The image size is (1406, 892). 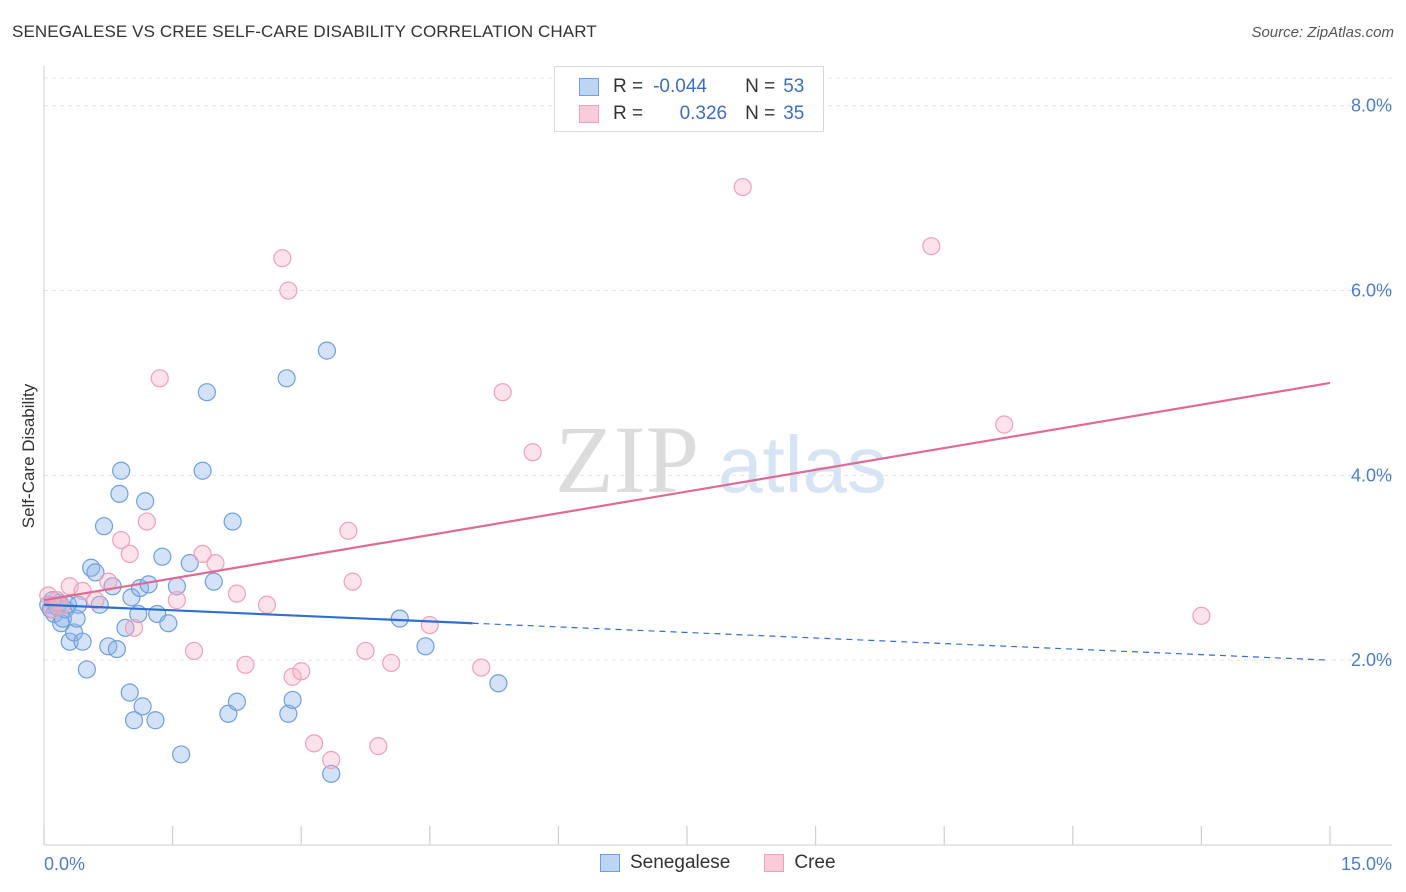 I want to click on legend-item-senegalese: Senegalese, so click(x=665, y=863).